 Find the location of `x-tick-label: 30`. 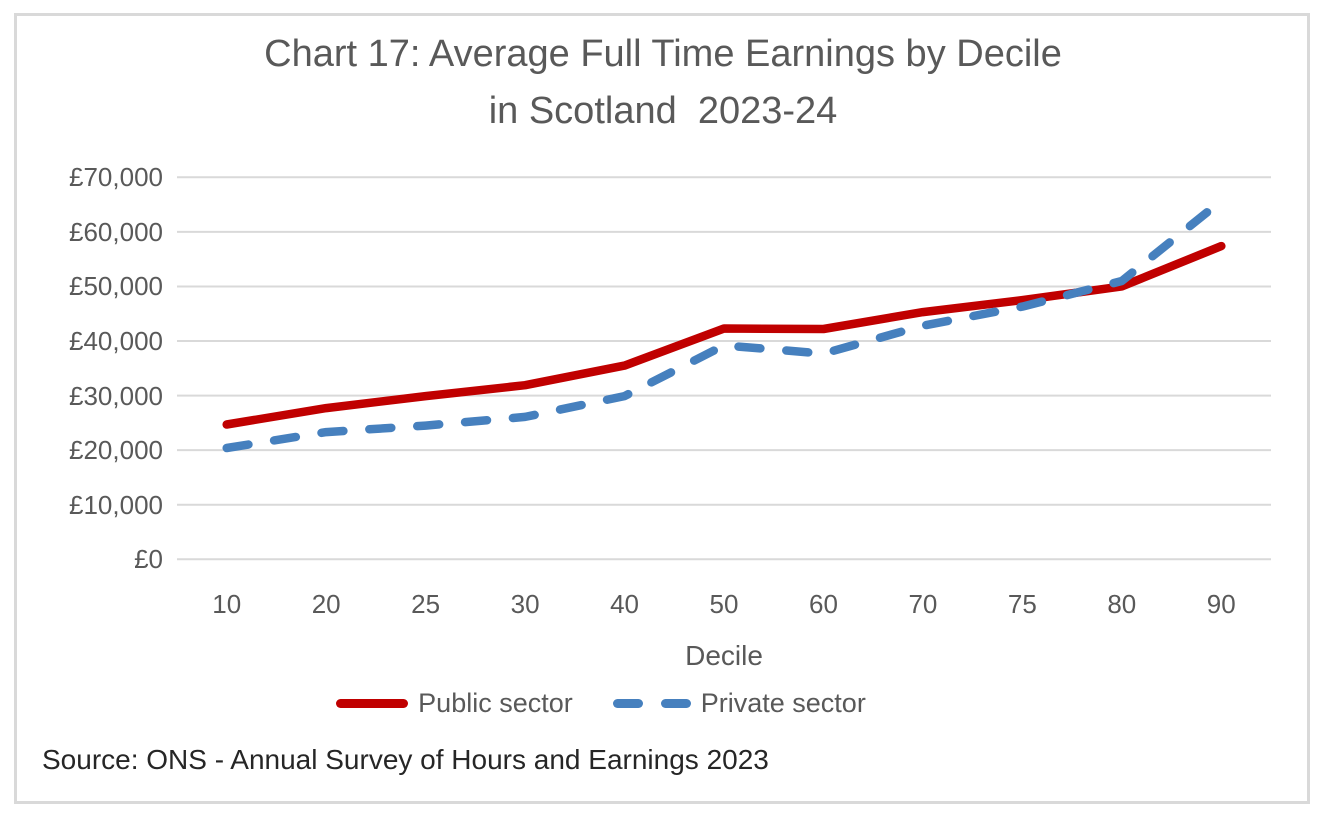

x-tick-label: 30 is located at coordinates (525, 604).